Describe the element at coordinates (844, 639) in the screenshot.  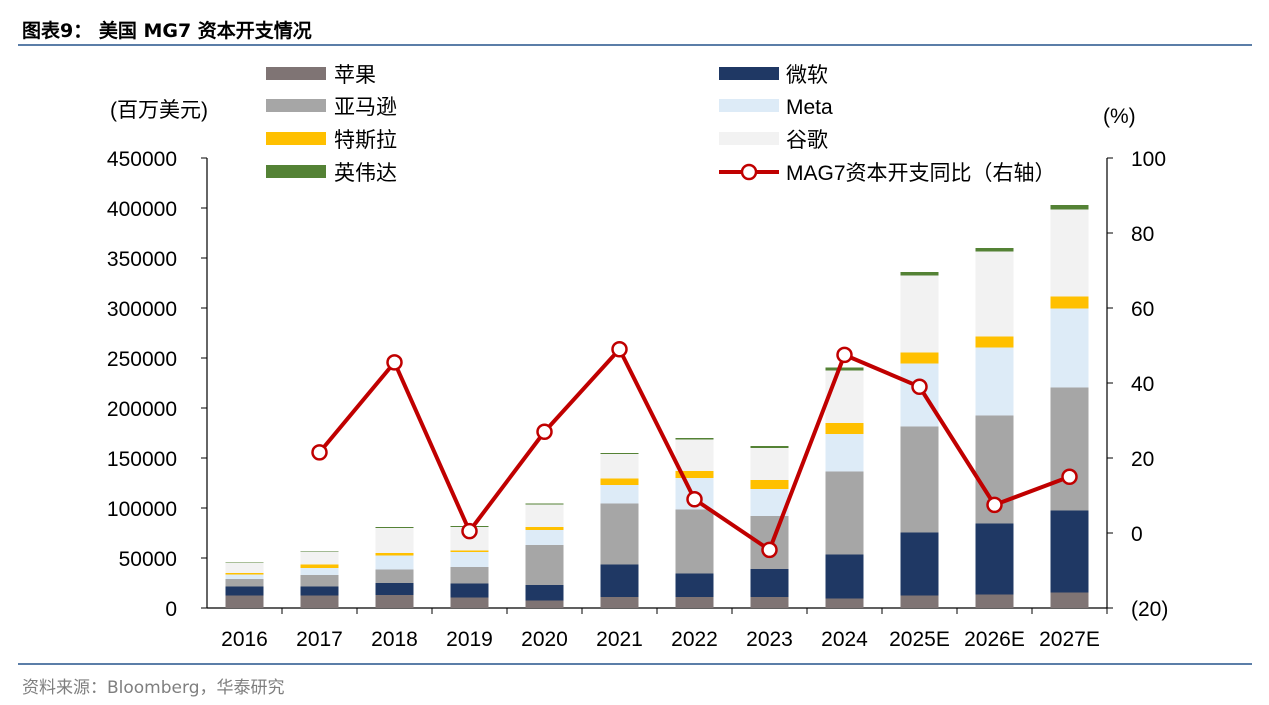
I see `x-tick-label: 2024` at that location.